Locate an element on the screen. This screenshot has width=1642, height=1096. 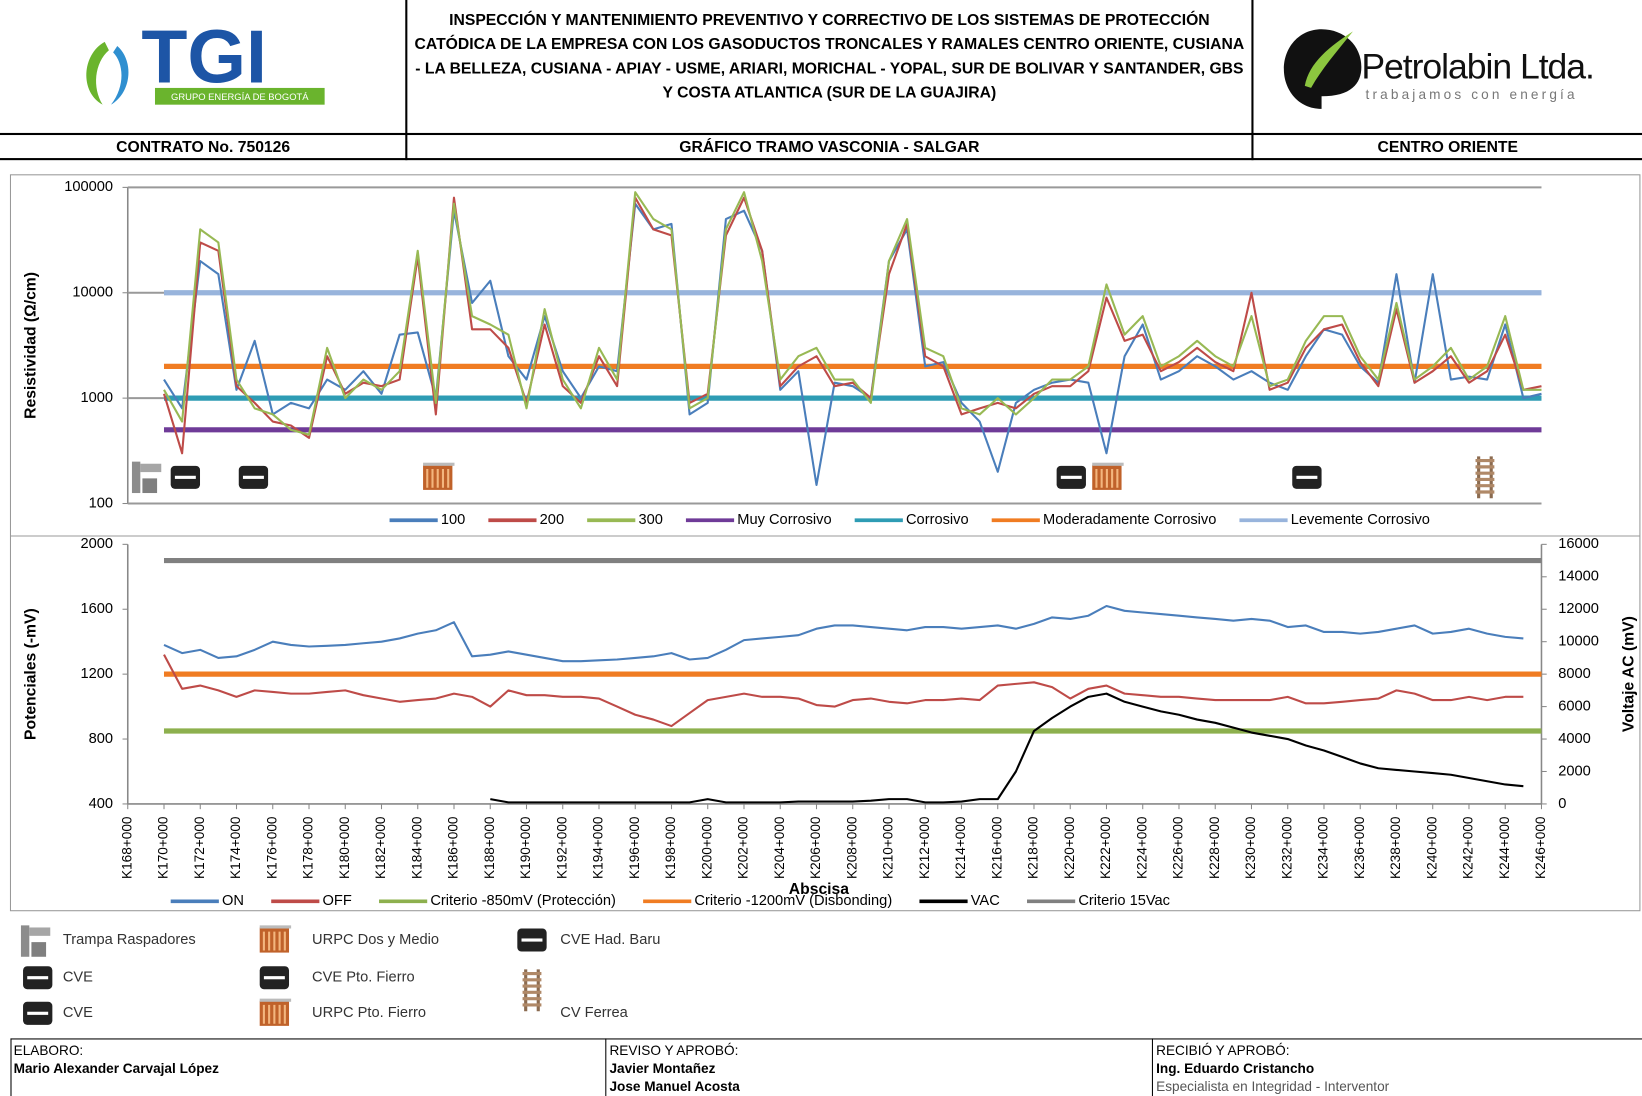
x-tick-label: K220+000 is located at coordinates (1069, 847).